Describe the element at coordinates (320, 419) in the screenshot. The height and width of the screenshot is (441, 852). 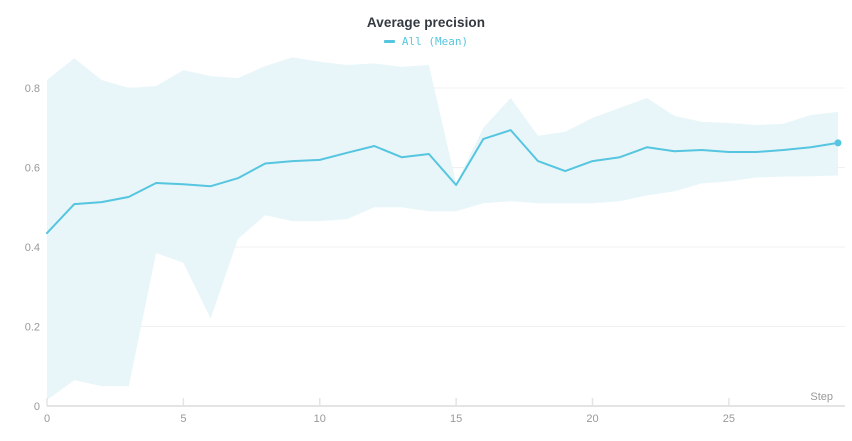
I see `x-tick-label: 10` at that location.